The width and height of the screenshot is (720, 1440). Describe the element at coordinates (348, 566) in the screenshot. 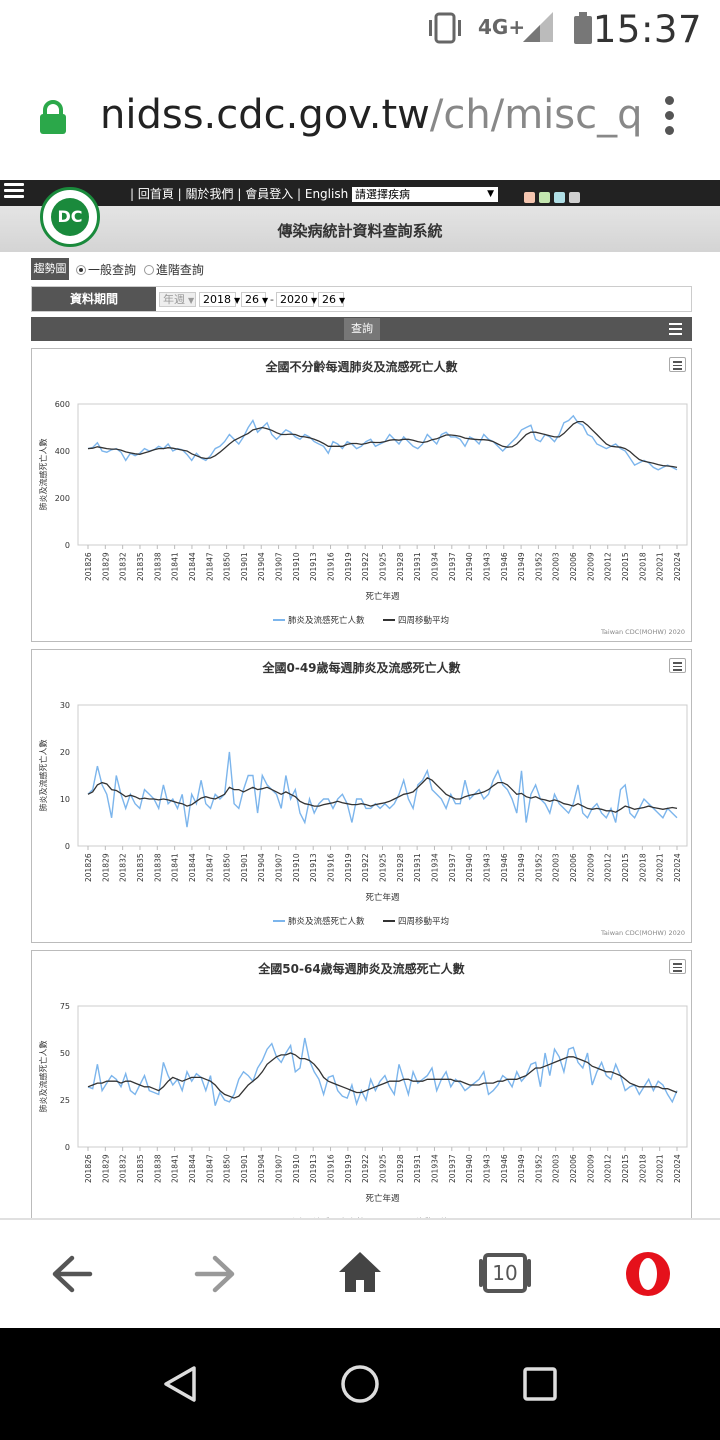

I see `x-tick-label: 201919` at that location.